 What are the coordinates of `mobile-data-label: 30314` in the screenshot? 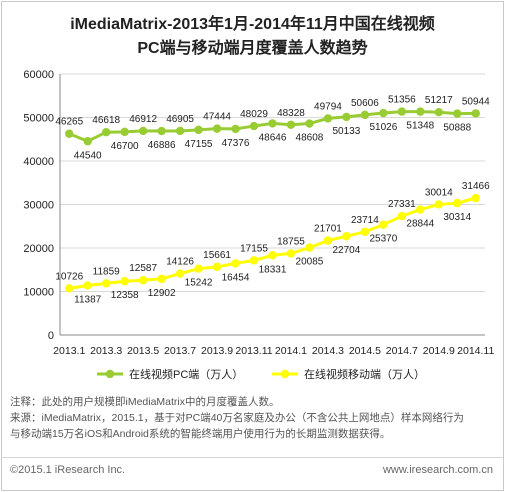 It's located at (457, 217).